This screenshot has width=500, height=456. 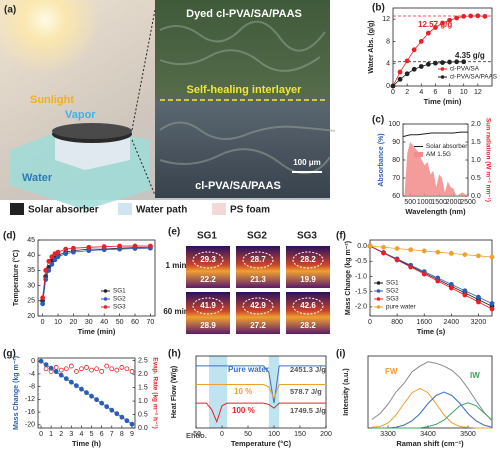 What do you see at coordinates (63, 210) in the screenshot?
I see `legend-label: Solar absorber` at bounding box center [63, 210].